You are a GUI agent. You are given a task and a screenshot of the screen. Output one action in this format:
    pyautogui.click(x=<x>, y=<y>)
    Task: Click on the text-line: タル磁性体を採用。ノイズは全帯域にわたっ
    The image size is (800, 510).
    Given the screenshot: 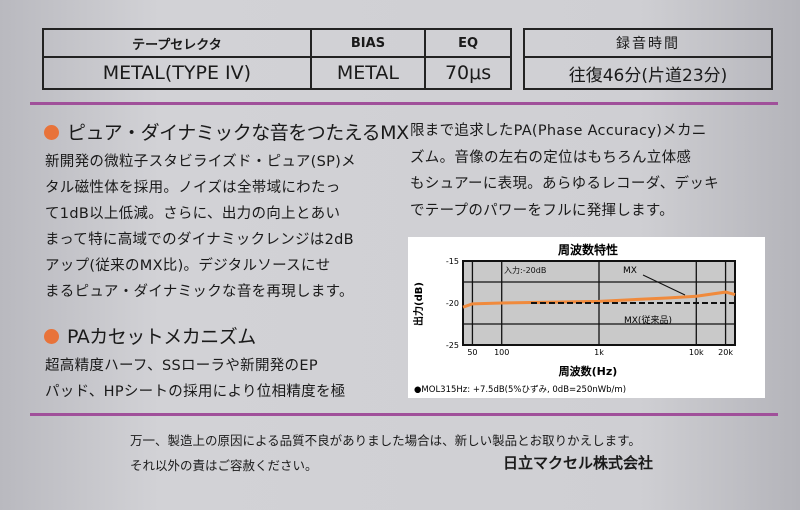 What is the action you would take?
    pyautogui.click(x=193, y=188)
    